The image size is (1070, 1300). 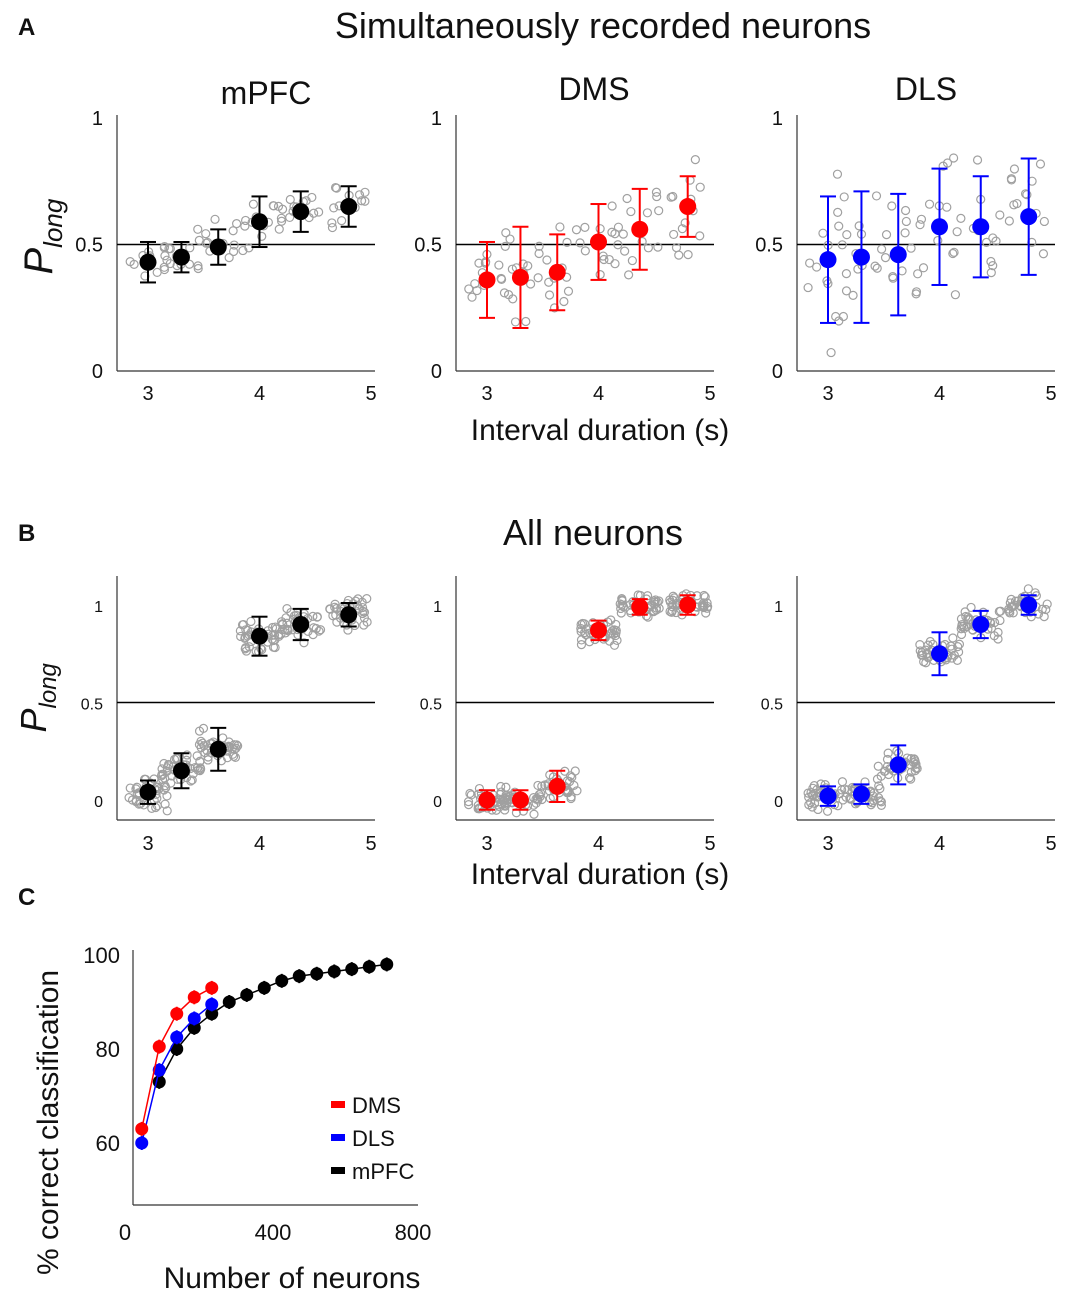 I want to click on subplot-title-dls: DLS, so click(x=926, y=89).